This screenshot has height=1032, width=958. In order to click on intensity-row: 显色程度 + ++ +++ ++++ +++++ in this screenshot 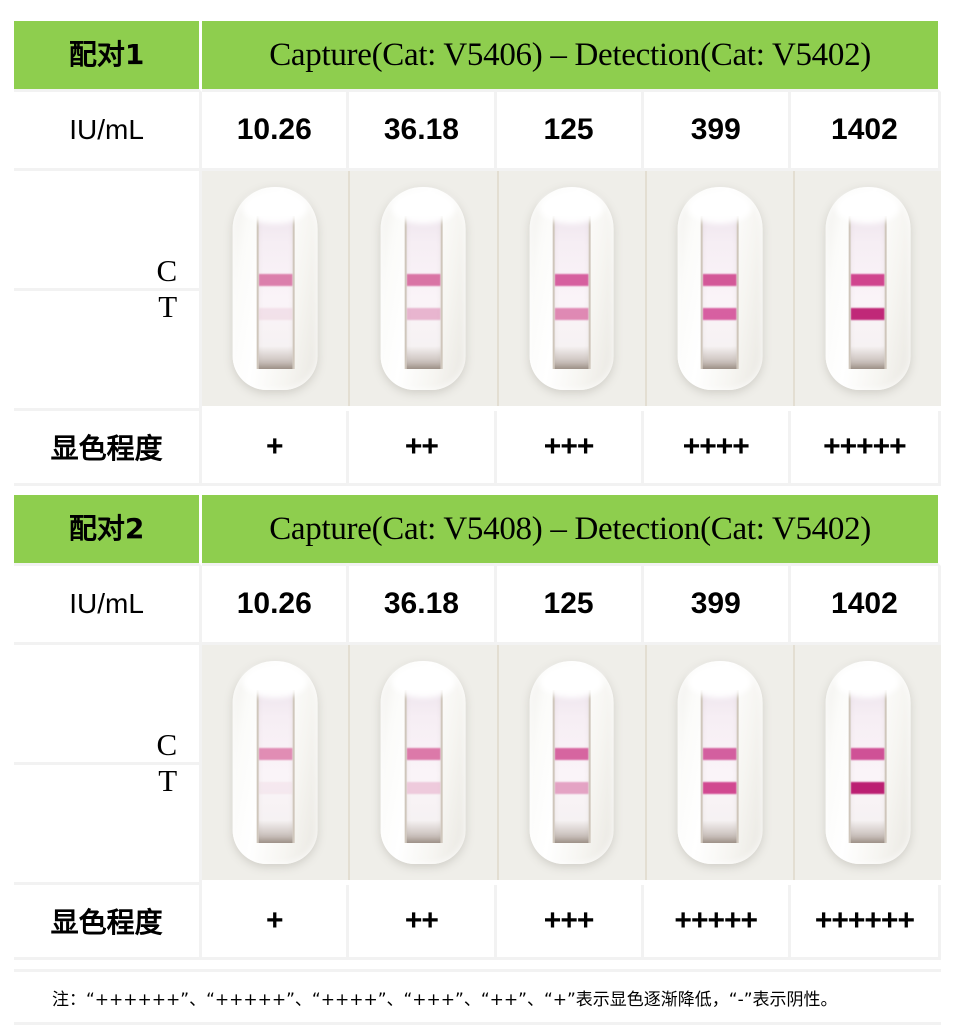, I will do `click(477, 448)`.